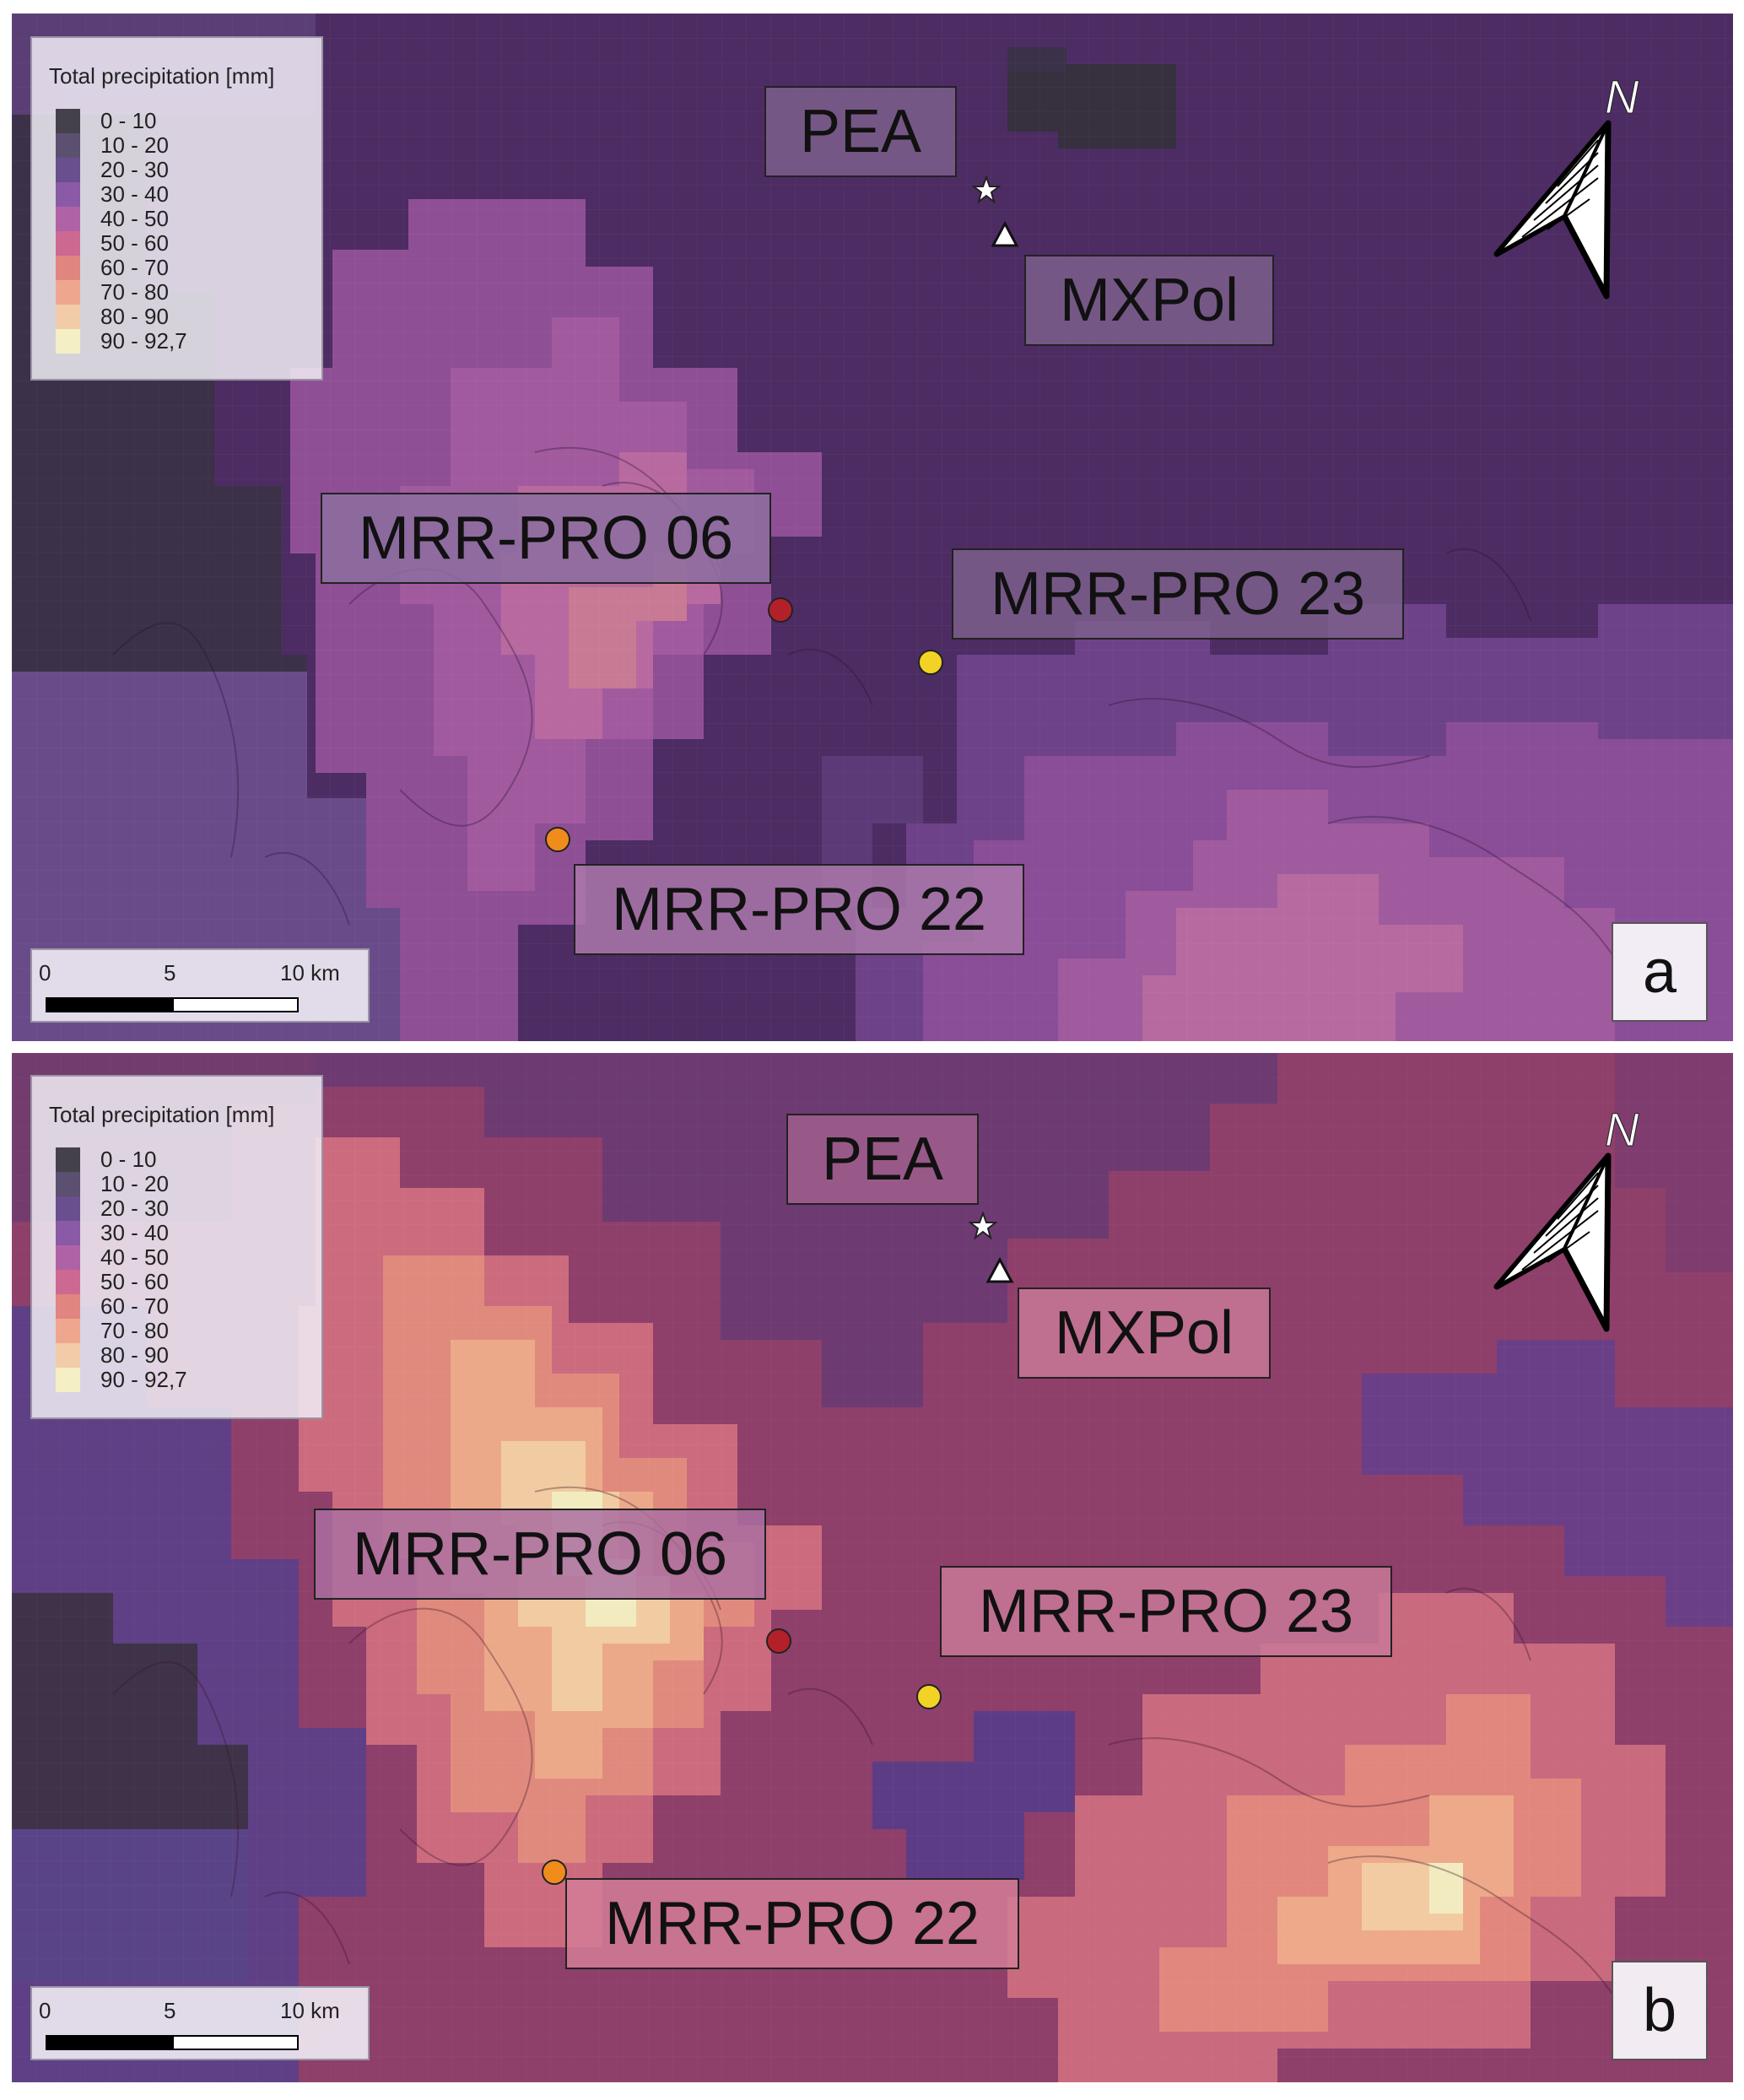 This screenshot has height=2100, width=1744. I want to click on legend-item: 50 - 60, so click(112, 243).